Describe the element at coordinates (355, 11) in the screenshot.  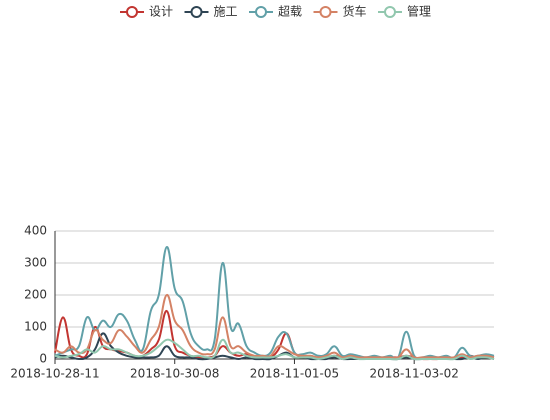
I see `legend-label: 货车` at that location.